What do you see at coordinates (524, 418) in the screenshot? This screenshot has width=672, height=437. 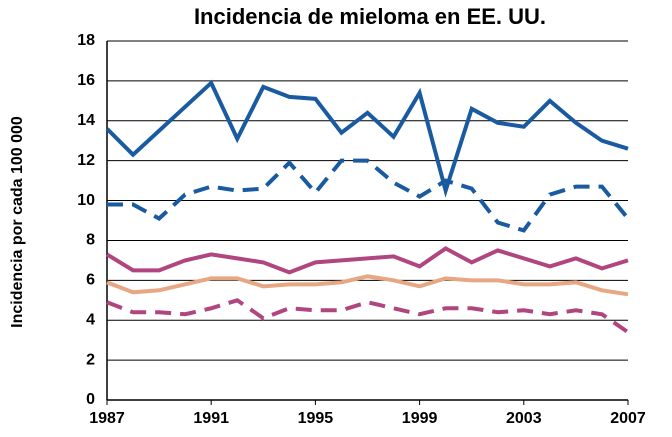 I see `x-tick-label: 2003` at bounding box center [524, 418].